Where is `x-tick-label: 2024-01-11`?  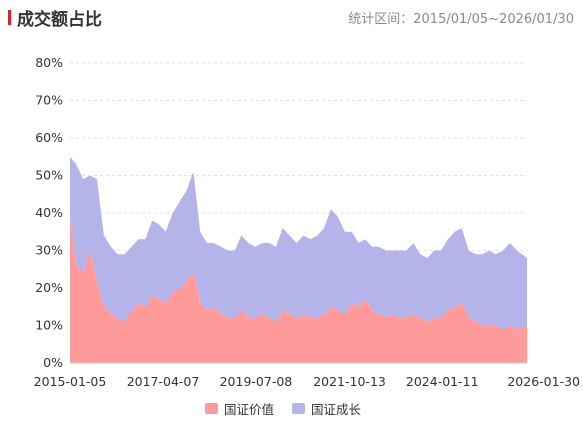
x-tick-label: 2024-01-11 is located at coordinates (442, 381).